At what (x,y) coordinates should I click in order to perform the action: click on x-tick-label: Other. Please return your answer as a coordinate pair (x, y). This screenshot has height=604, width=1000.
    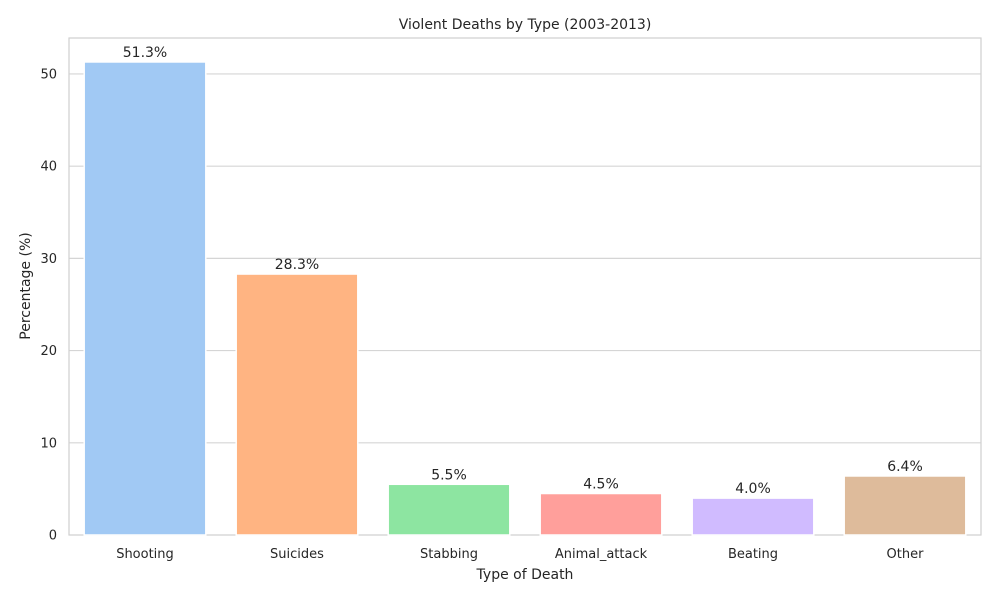
    Looking at the image, I should click on (906, 554).